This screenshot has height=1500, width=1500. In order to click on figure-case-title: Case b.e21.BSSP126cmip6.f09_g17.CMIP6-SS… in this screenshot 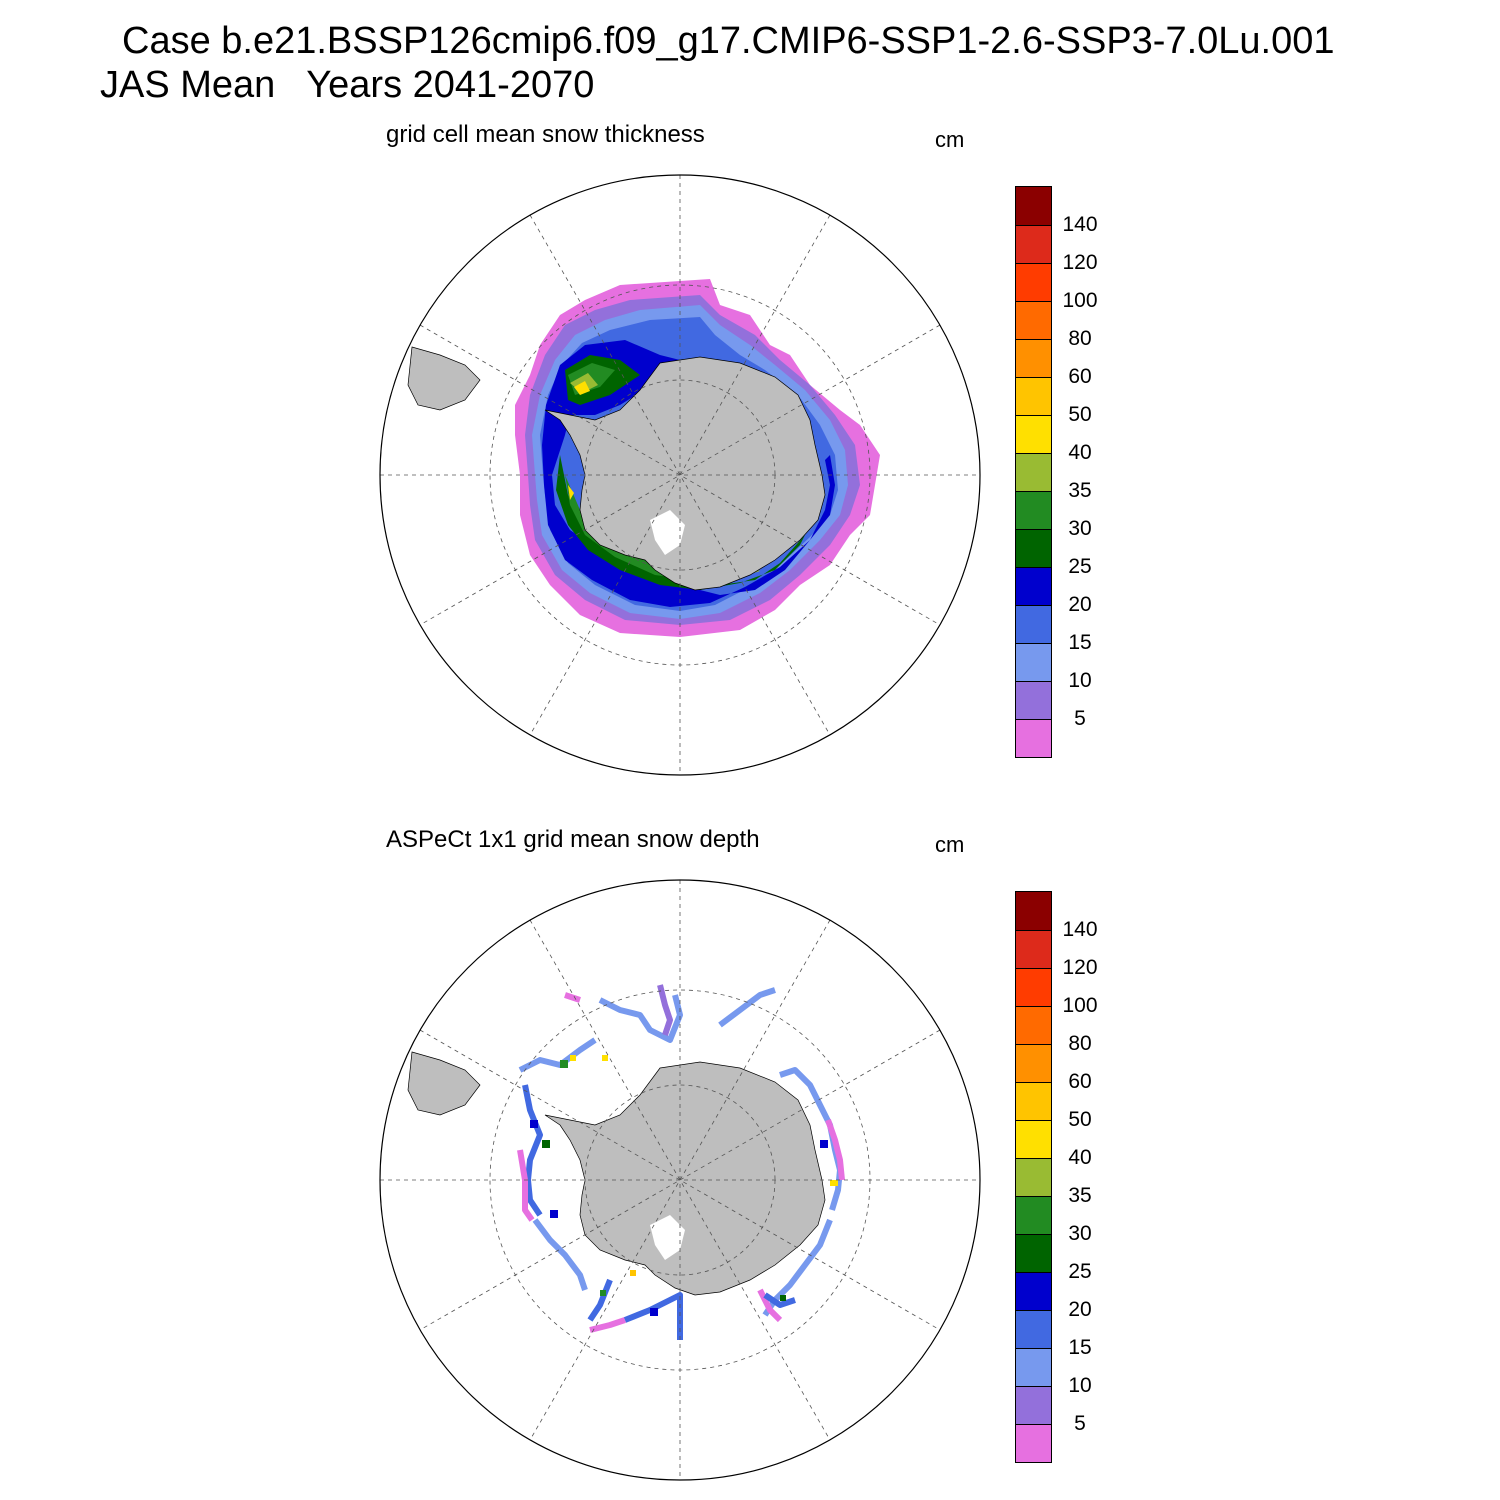, I will do `click(728, 41)`.